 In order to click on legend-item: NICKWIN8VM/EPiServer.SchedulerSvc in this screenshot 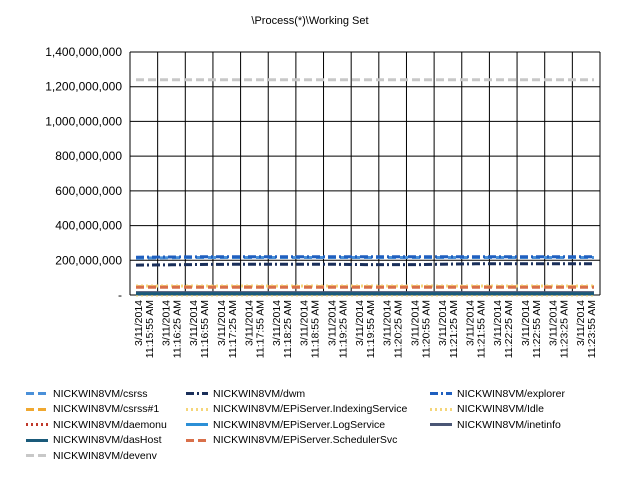, I will do `click(291, 440)`.